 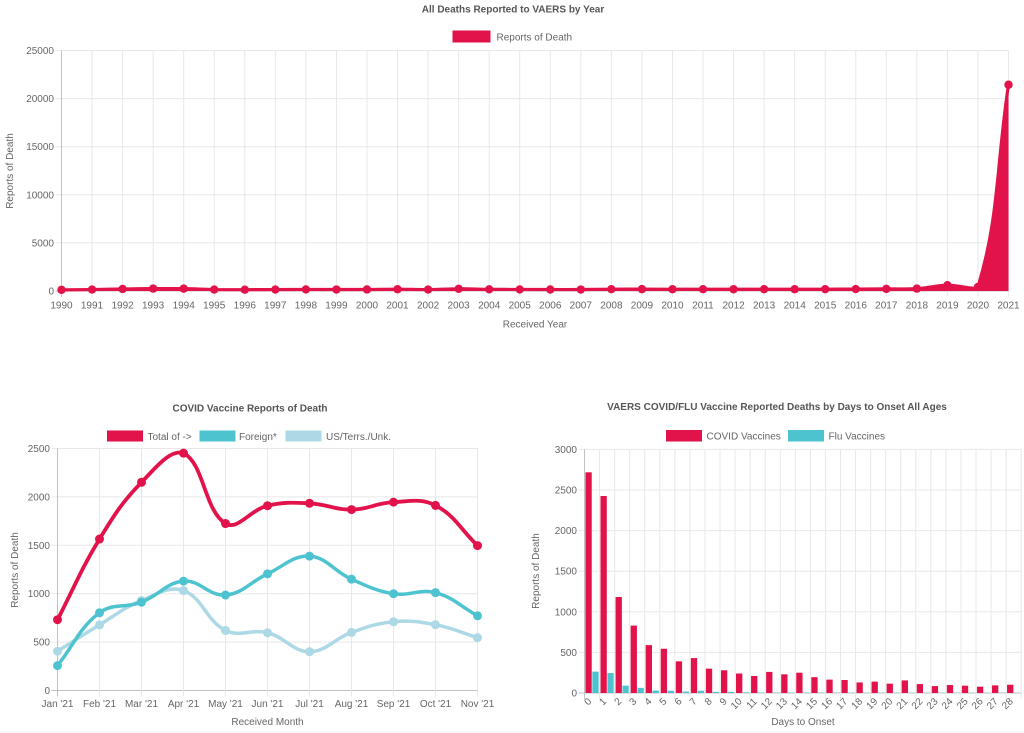 I want to click on svg-text: 2019, so click(x=947, y=306).